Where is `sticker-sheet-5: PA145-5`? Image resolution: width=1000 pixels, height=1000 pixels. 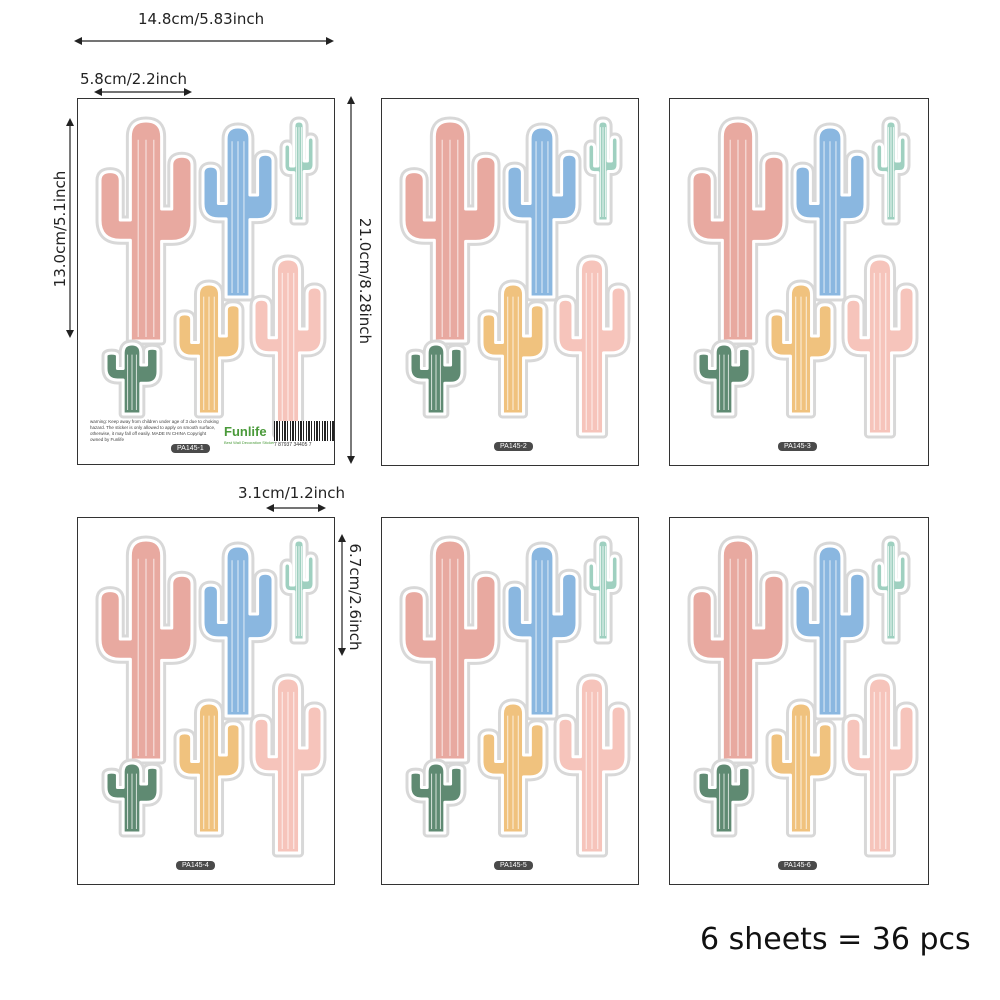 sticker-sheet-5: PA145-5 is located at coordinates (510, 701).